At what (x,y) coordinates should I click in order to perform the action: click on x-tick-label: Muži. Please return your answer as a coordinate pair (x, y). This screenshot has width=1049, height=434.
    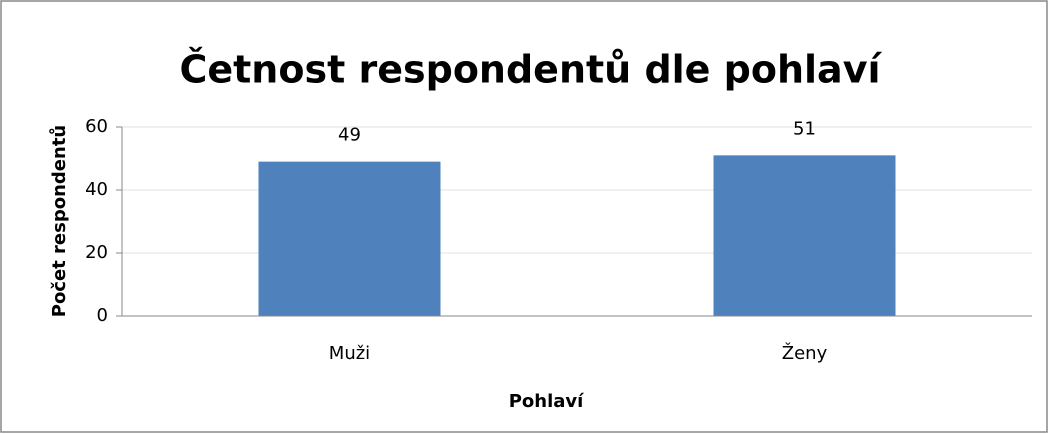
    Looking at the image, I should click on (349, 353).